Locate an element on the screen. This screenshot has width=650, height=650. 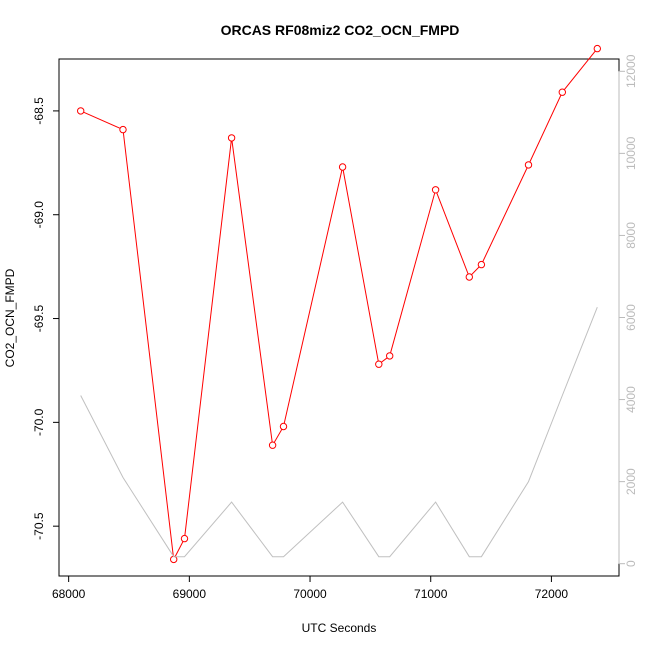
y-tick-label: -69.0 is located at coordinates (39, 215).